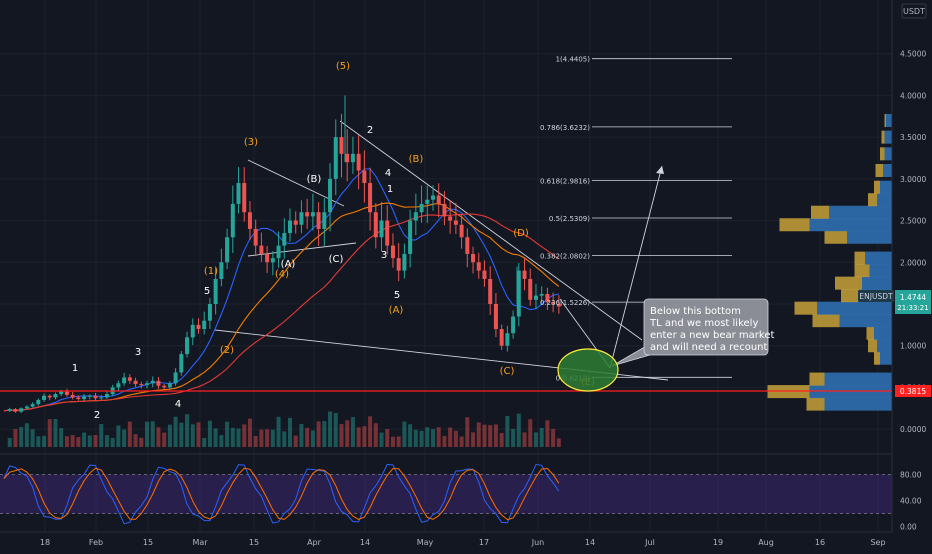 The width and height of the screenshot is (932, 554). What do you see at coordinates (538, 542) in the screenshot?
I see `x-tick-label: Jun` at bounding box center [538, 542].